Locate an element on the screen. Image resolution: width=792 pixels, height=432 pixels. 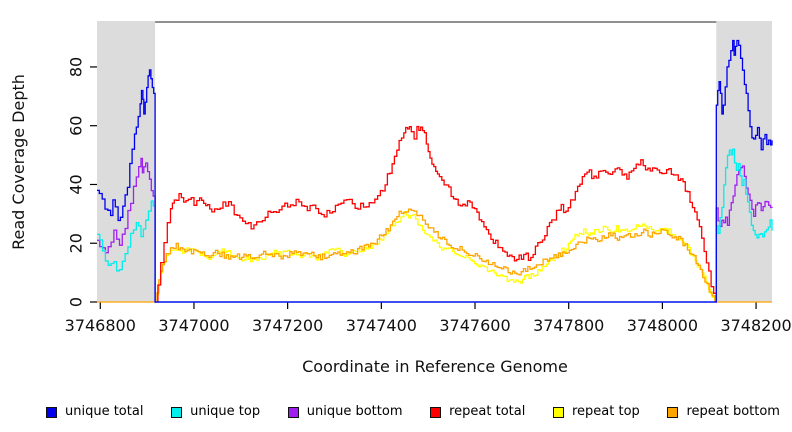
unique-top-swatch-icon is located at coordinates (177, 412).